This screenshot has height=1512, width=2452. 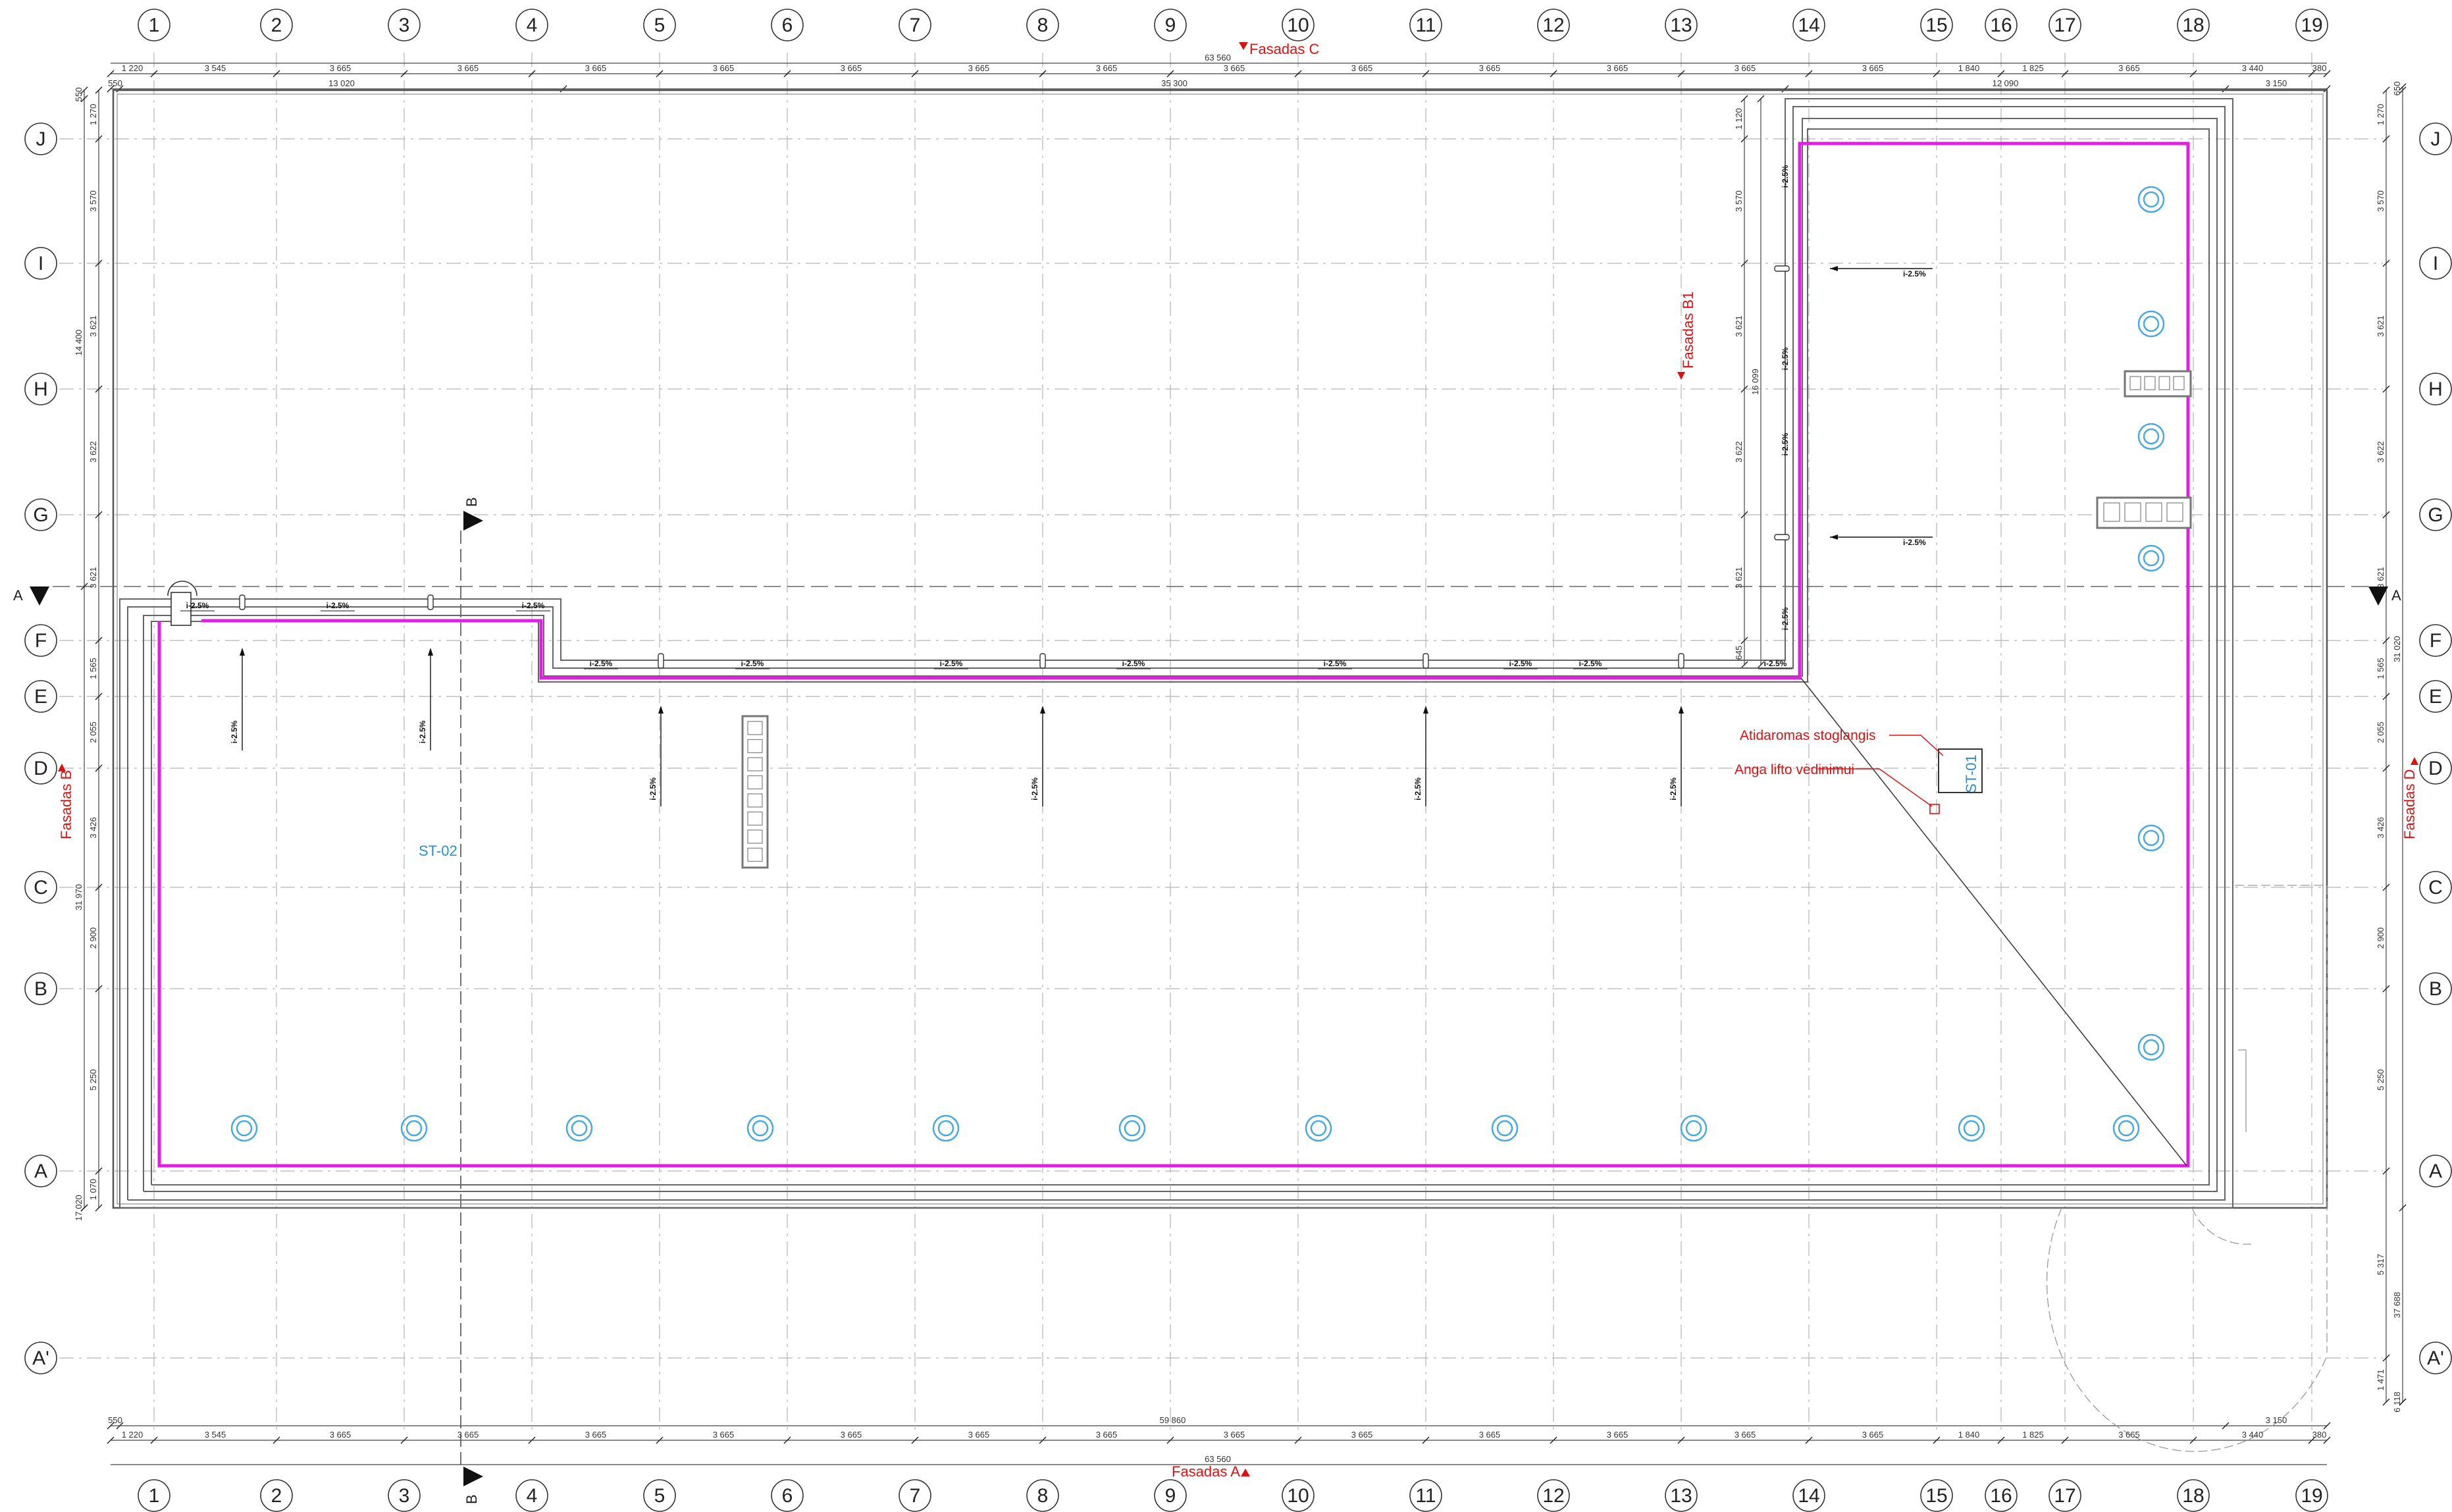 What do you see at coordinates (99, 139) in the screenshot?
I see `dim-left-detail-tick` at bounding box center [99, 139].